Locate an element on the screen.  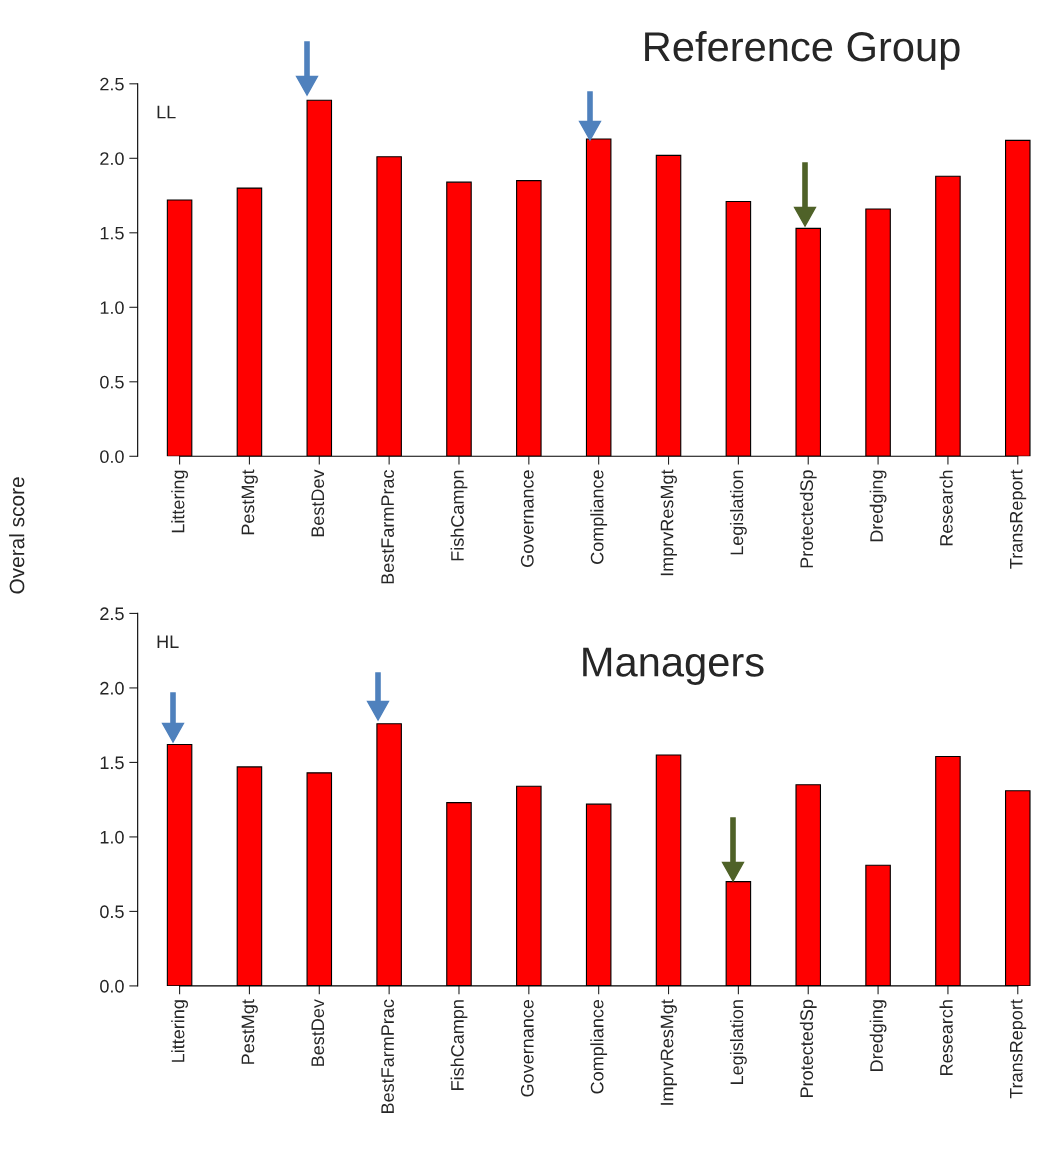
text: HL is located at coordinates (168, 641).